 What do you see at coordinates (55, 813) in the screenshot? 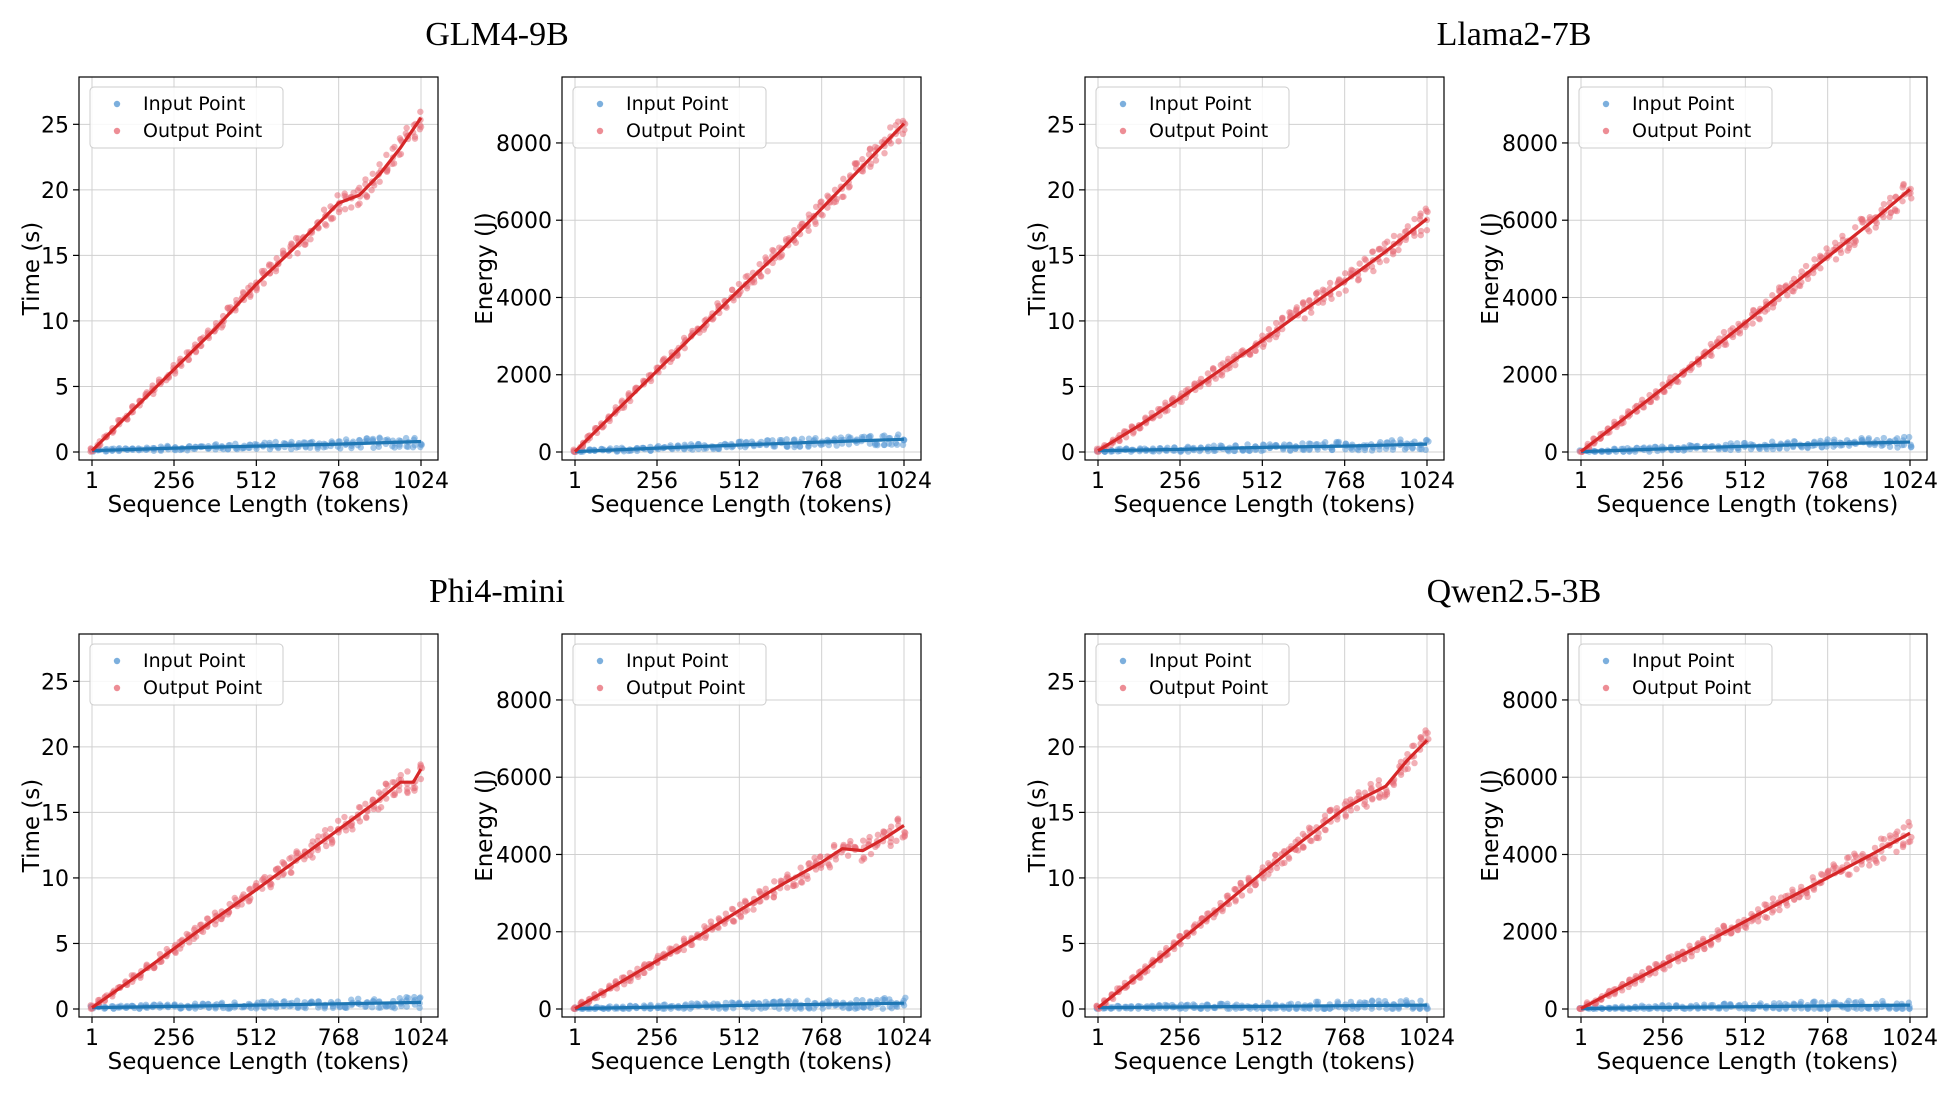
I see `y-tick-label: 15` at bounding box center [55, 813].